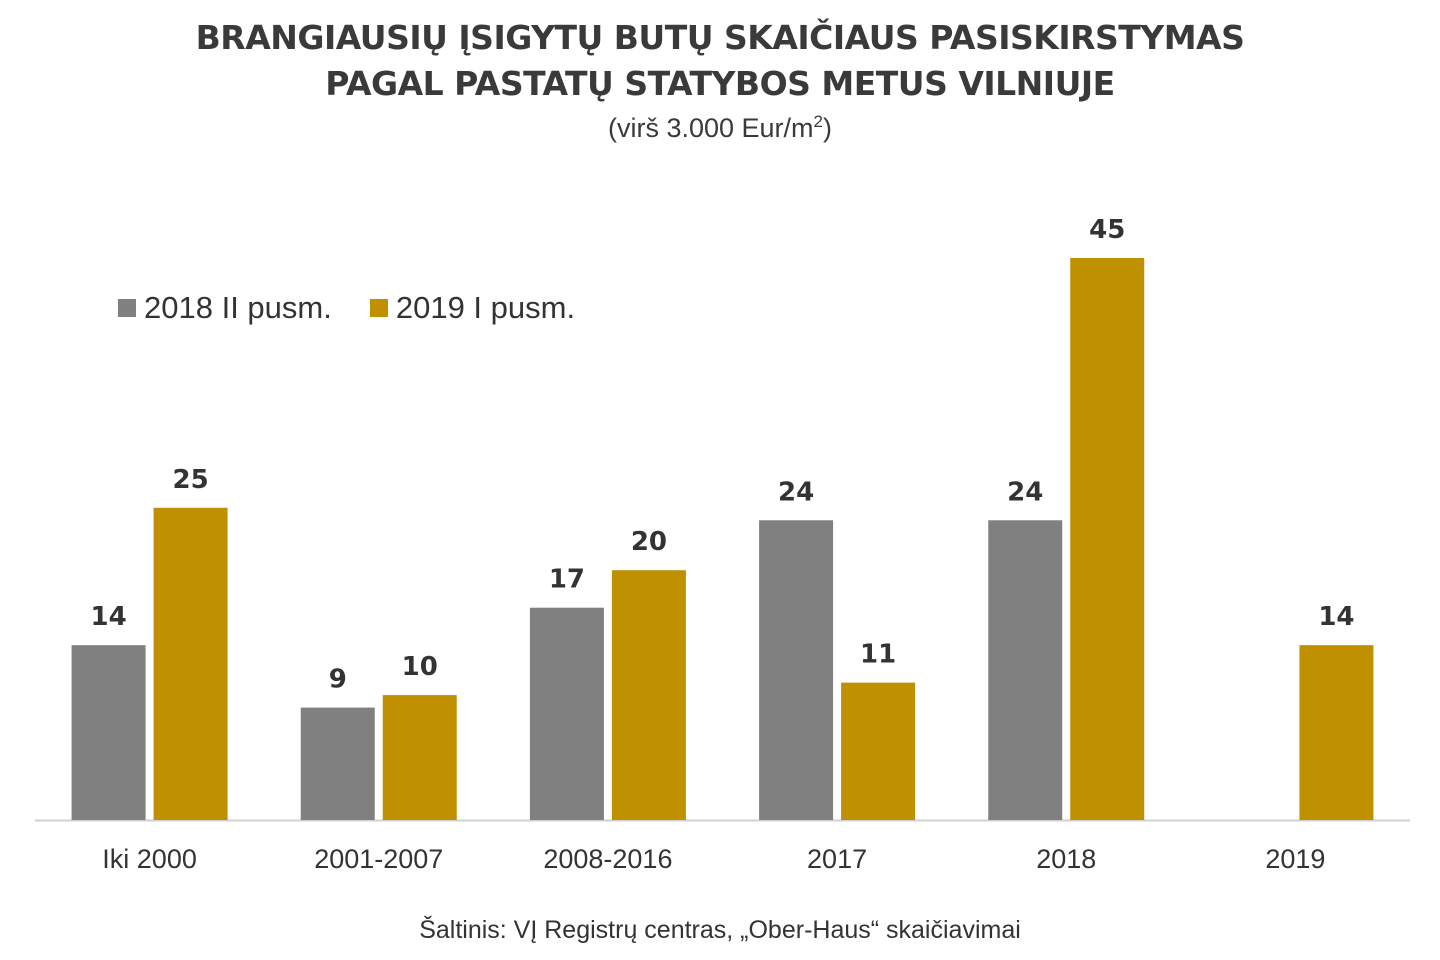 Image resolution: width=1440 pixels, height=960 pixels. What do you see at coordinates (485, 307) in the screenshot?
I see `legend-label-series2: 2019 I pusm.` at bounding box center [485, 307].